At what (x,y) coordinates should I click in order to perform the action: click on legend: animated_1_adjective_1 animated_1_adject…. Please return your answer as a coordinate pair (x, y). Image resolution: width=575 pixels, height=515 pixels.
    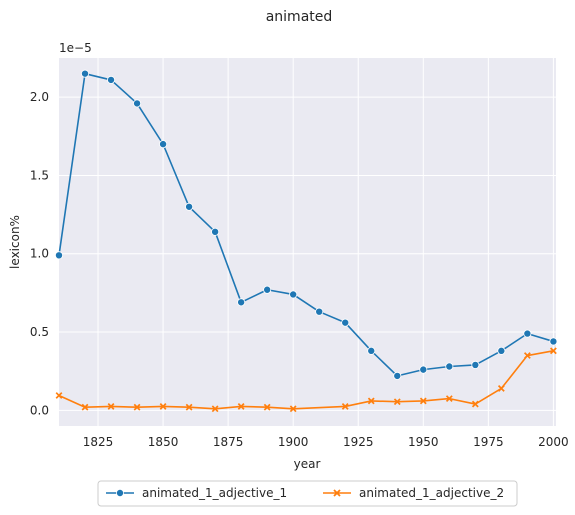
    Looking at the image, I should click on (307, 493).